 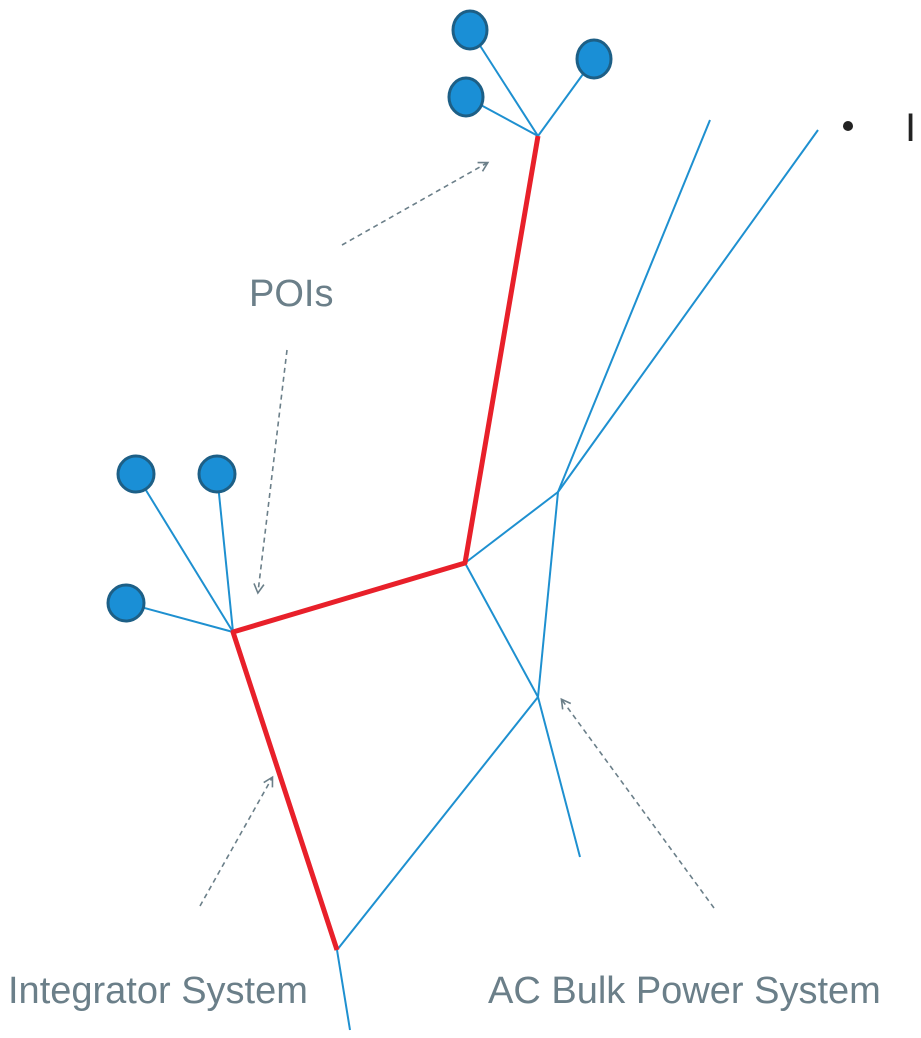 What do you see at coordinates (637, 803) in the screenshot?
I see `bulk-arrow` at bounding box center [637, 803].